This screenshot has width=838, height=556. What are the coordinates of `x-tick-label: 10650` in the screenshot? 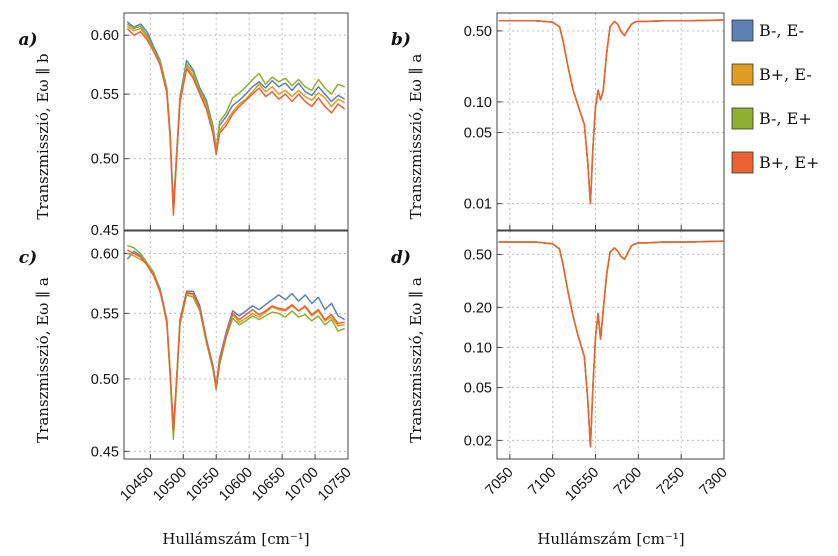 It's located at (269, 485).